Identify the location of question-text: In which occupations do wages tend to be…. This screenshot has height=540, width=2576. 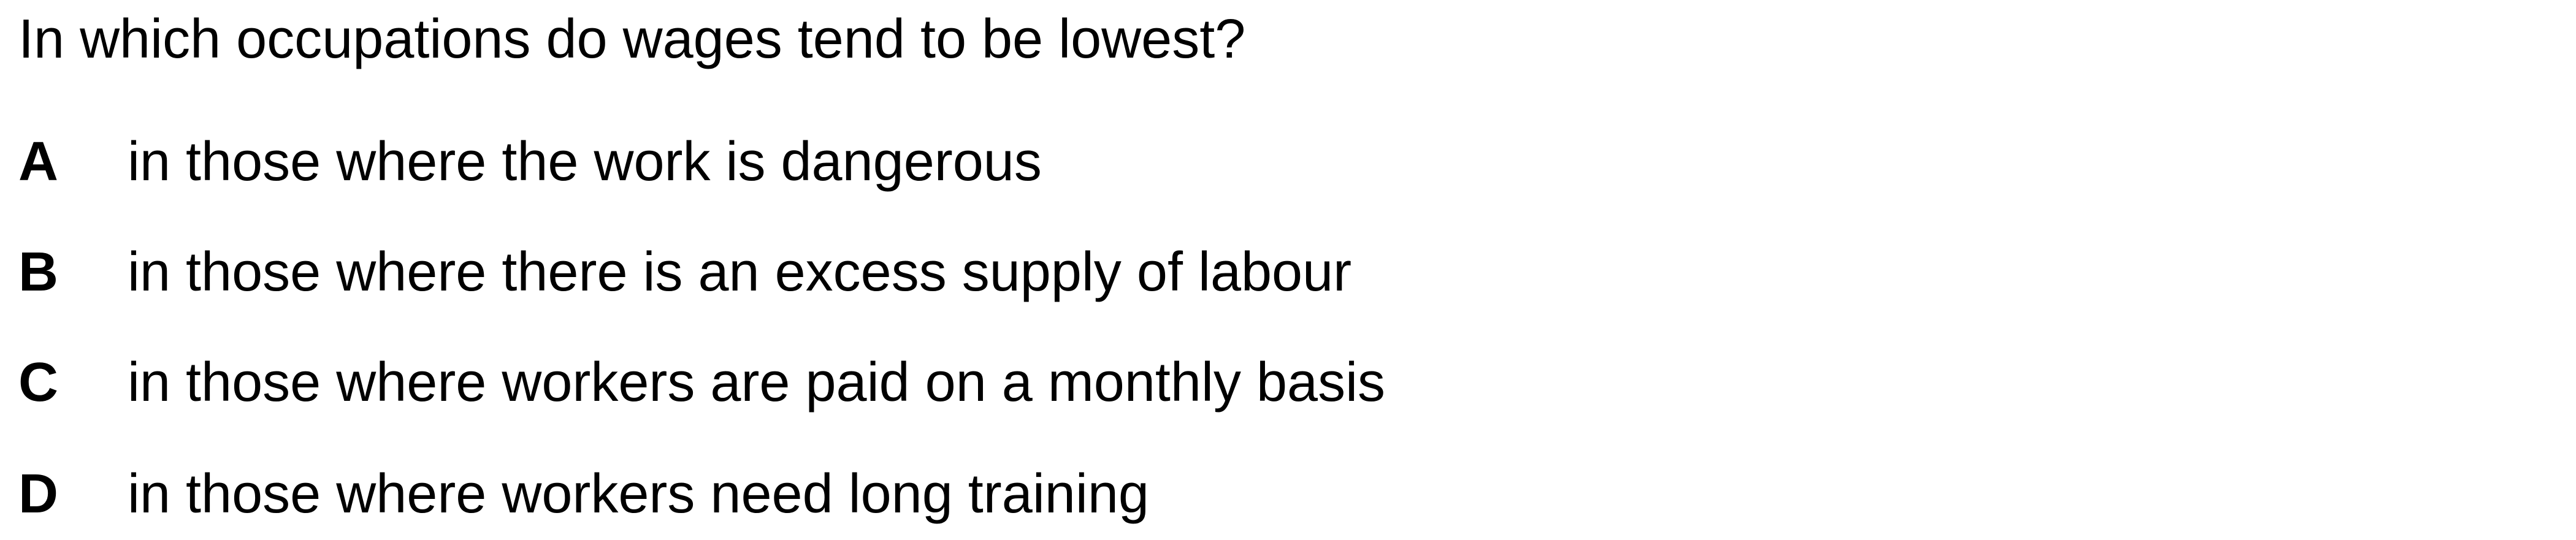
(632, 39).